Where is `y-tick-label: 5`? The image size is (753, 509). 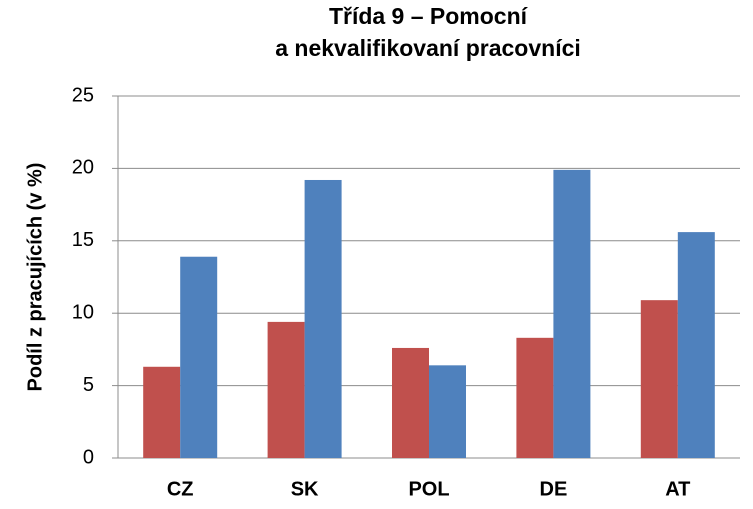
y-tick-label: 5 is located at coordinates (88, 385).